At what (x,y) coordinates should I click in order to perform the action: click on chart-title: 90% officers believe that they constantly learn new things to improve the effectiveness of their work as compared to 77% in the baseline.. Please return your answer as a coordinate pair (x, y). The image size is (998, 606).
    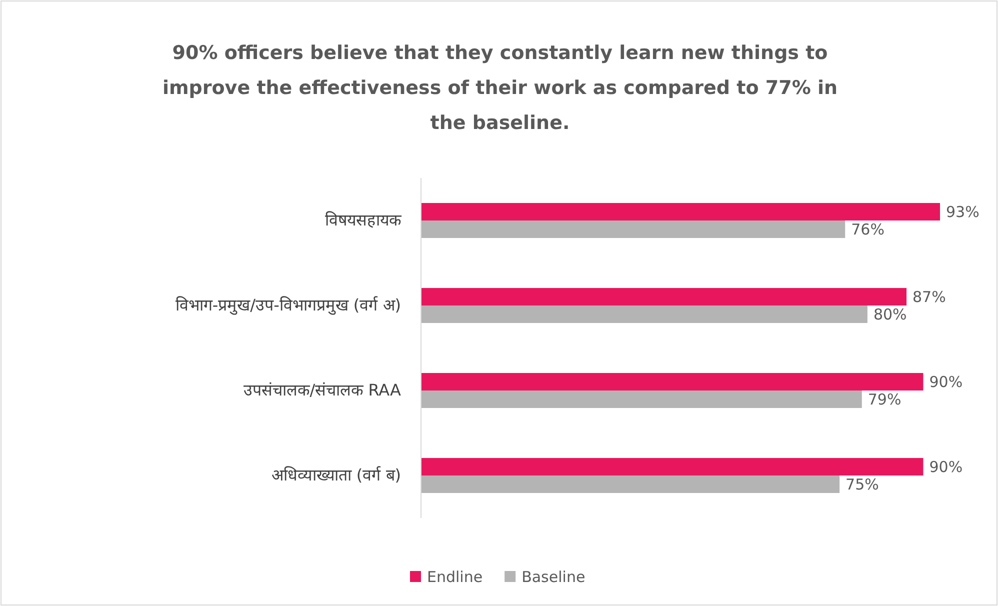
    Looking at the image, I should click on (500, 88).